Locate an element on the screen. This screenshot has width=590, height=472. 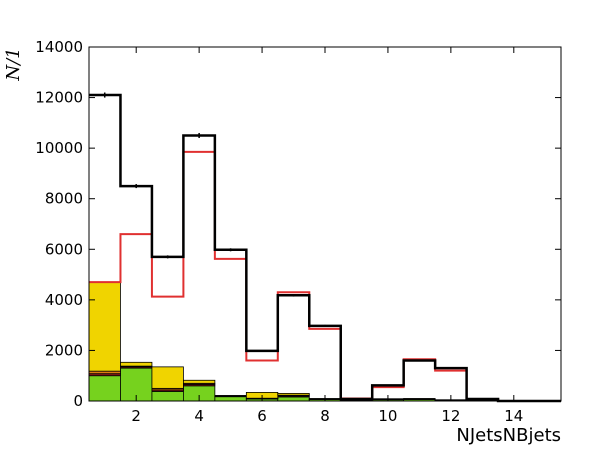
y-tick-label-2000: 2000 is located at coordinates (64, 350).